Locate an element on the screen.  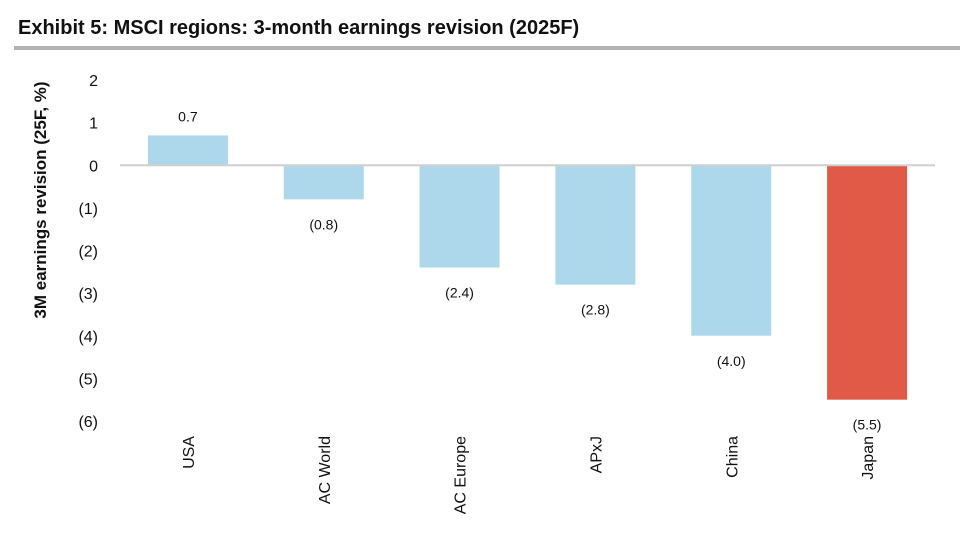
y-tick-label: (5) is located at coordinates (88, 379).